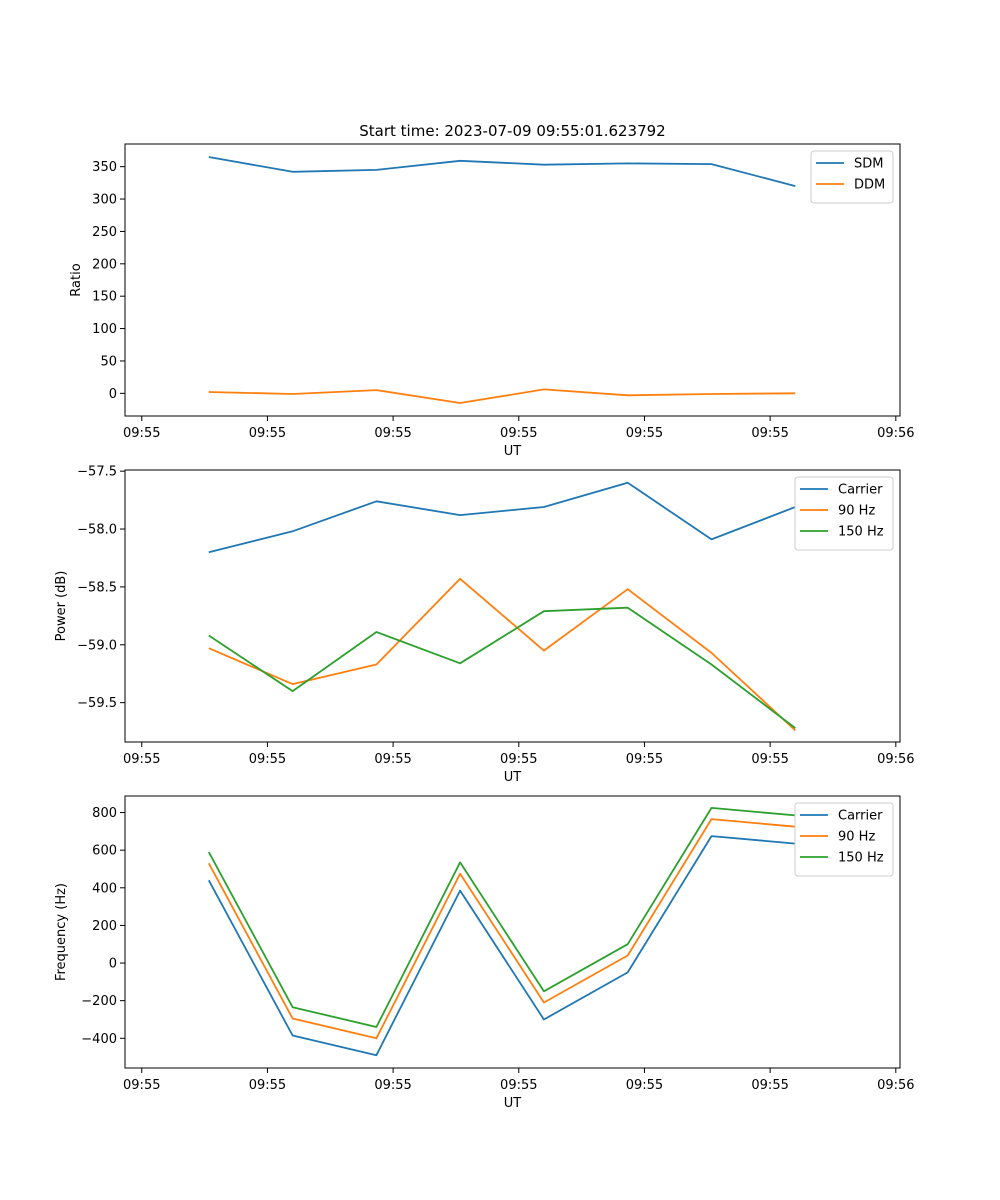 This screenshot has height=1200, width=1000. Describe the element at coordinates (104, 297) in the screenshot. I see `y-tick-label: 150` at that location.